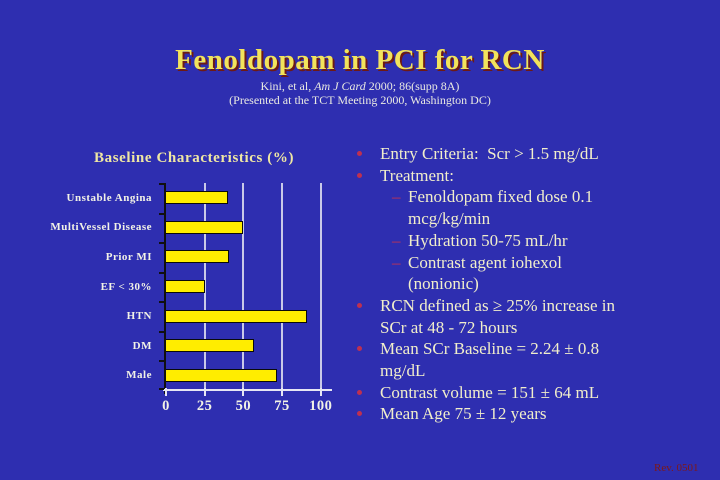 This screenshot has width=720, height=480. I want to click on x-tick-labels: 0 25 50 75 100, so click(247, 408).